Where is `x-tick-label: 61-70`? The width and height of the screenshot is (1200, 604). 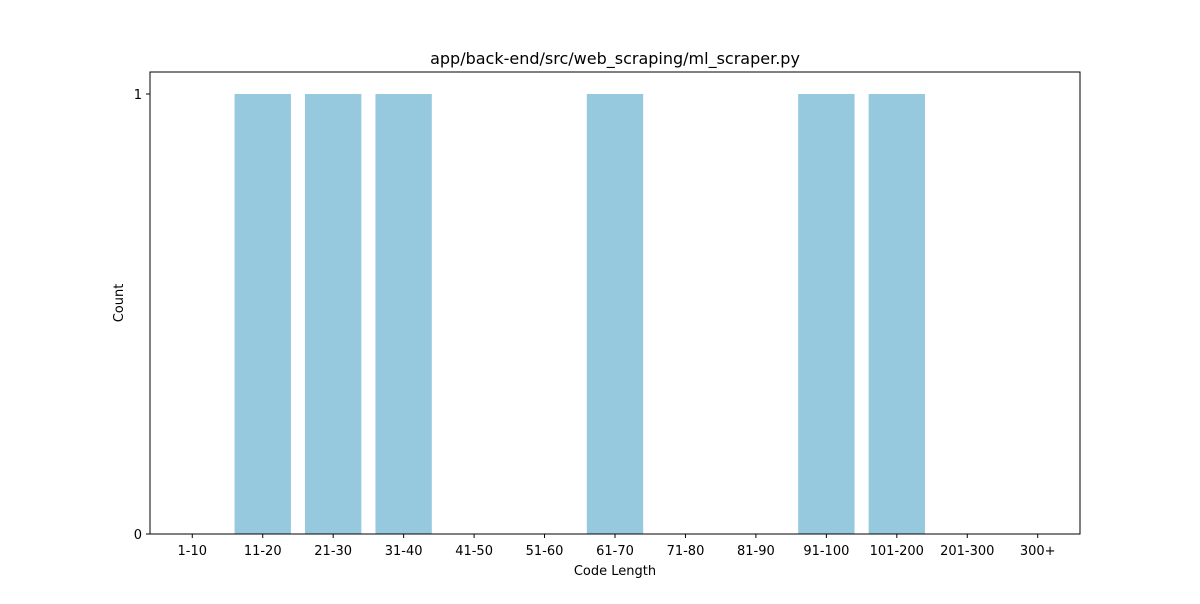
x-tick-label: 61-70 is located at coordinates (615, 551).